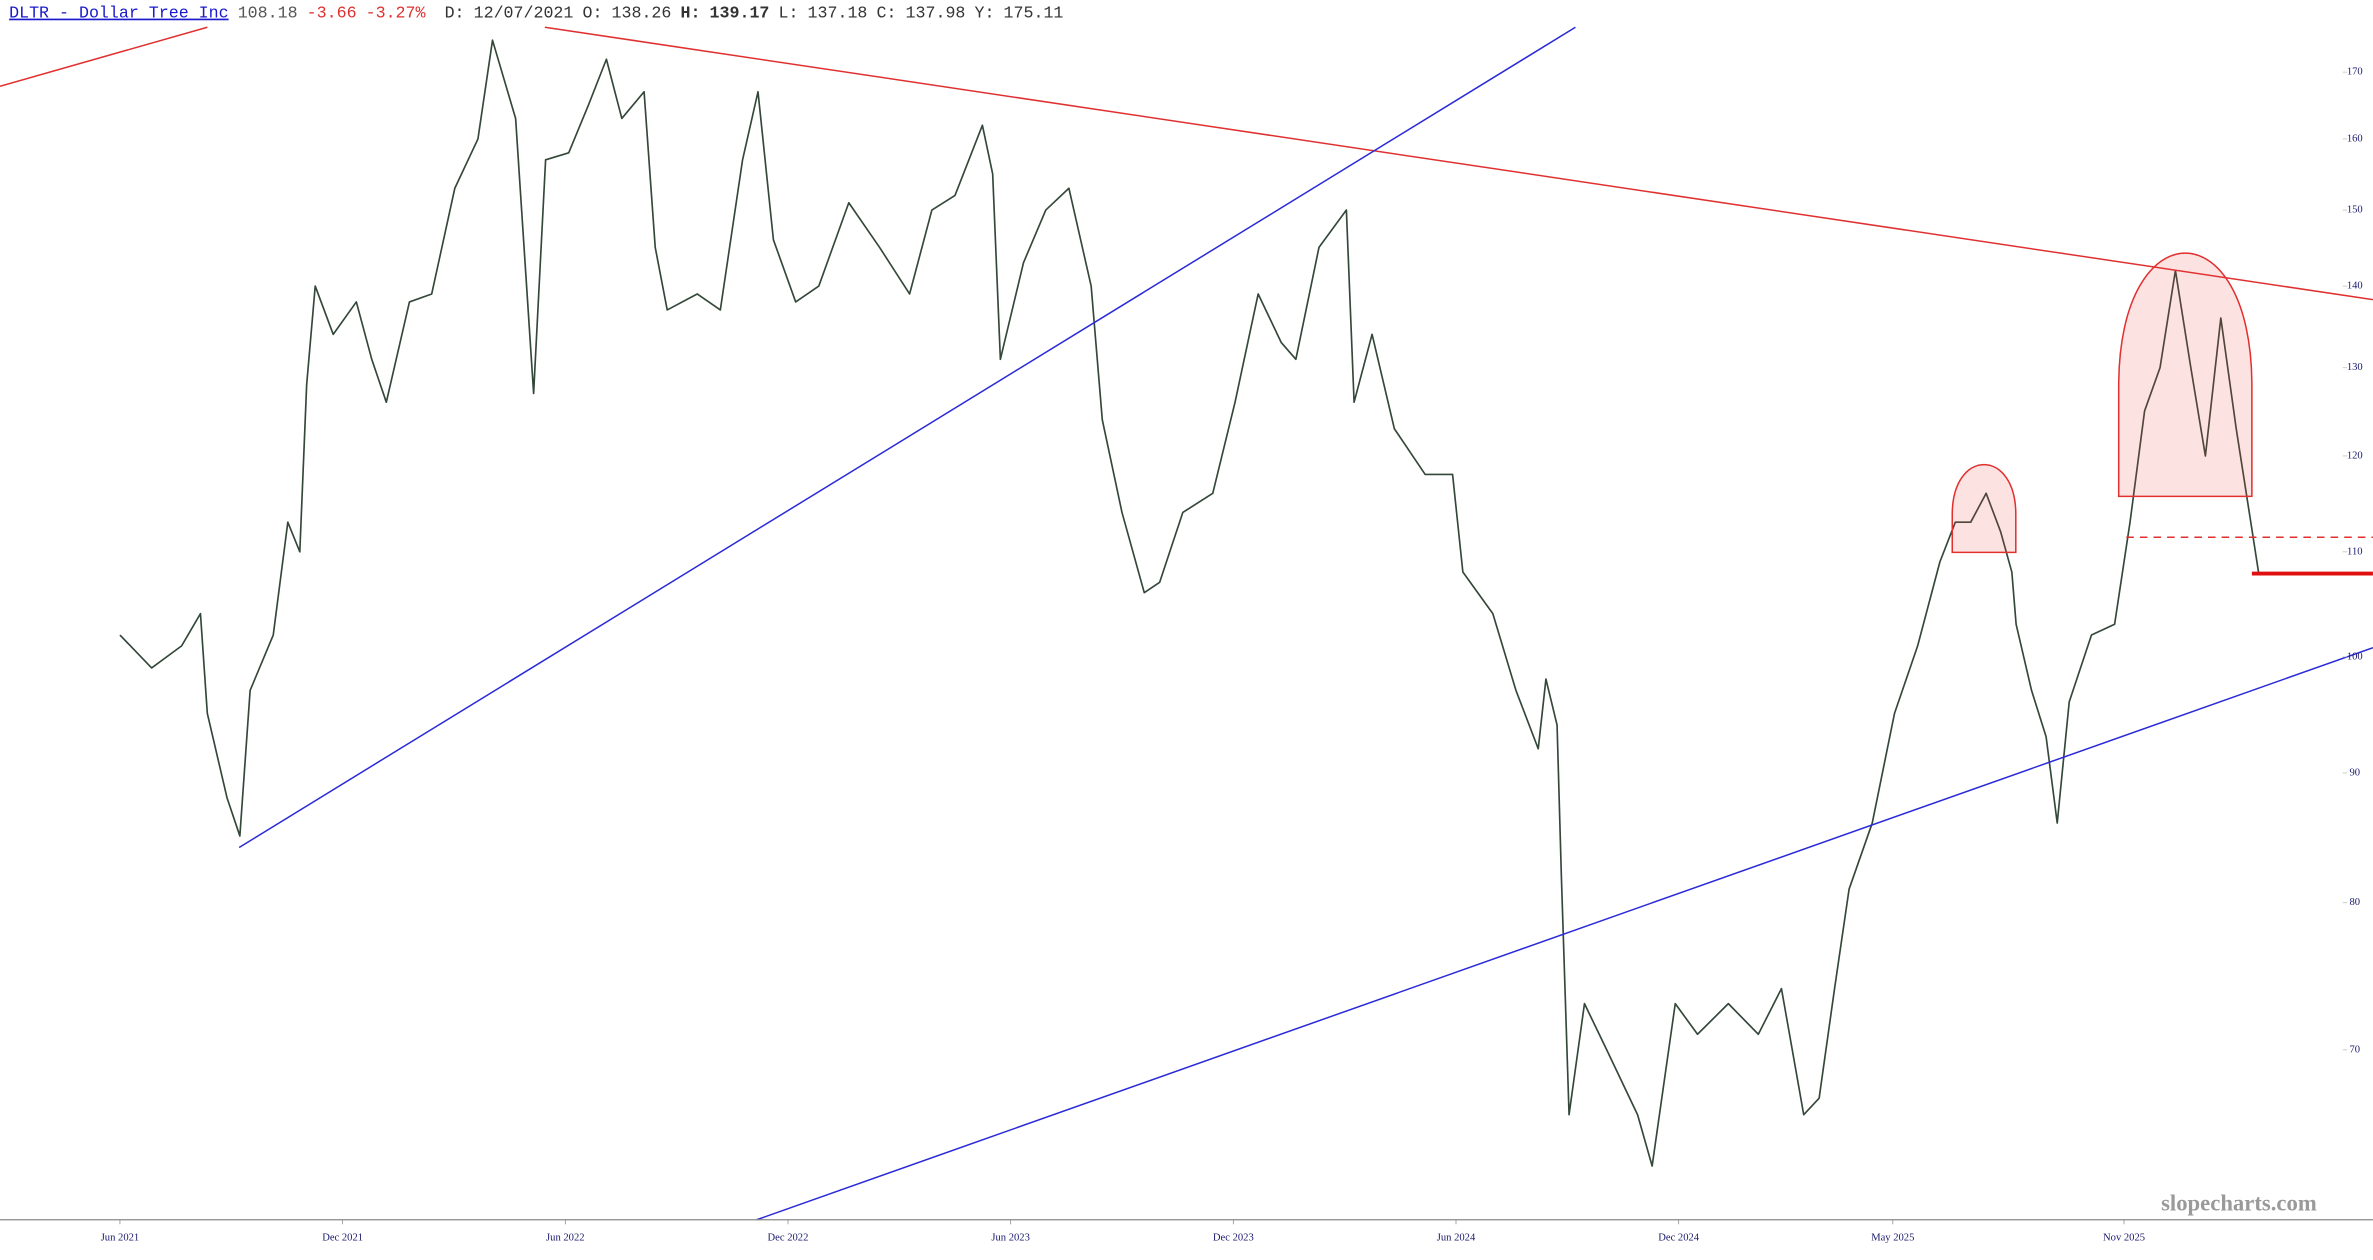  Describe the element at coordinates (2355, 902) in the screenshot. I see `y-tick-label: 80` at that location.